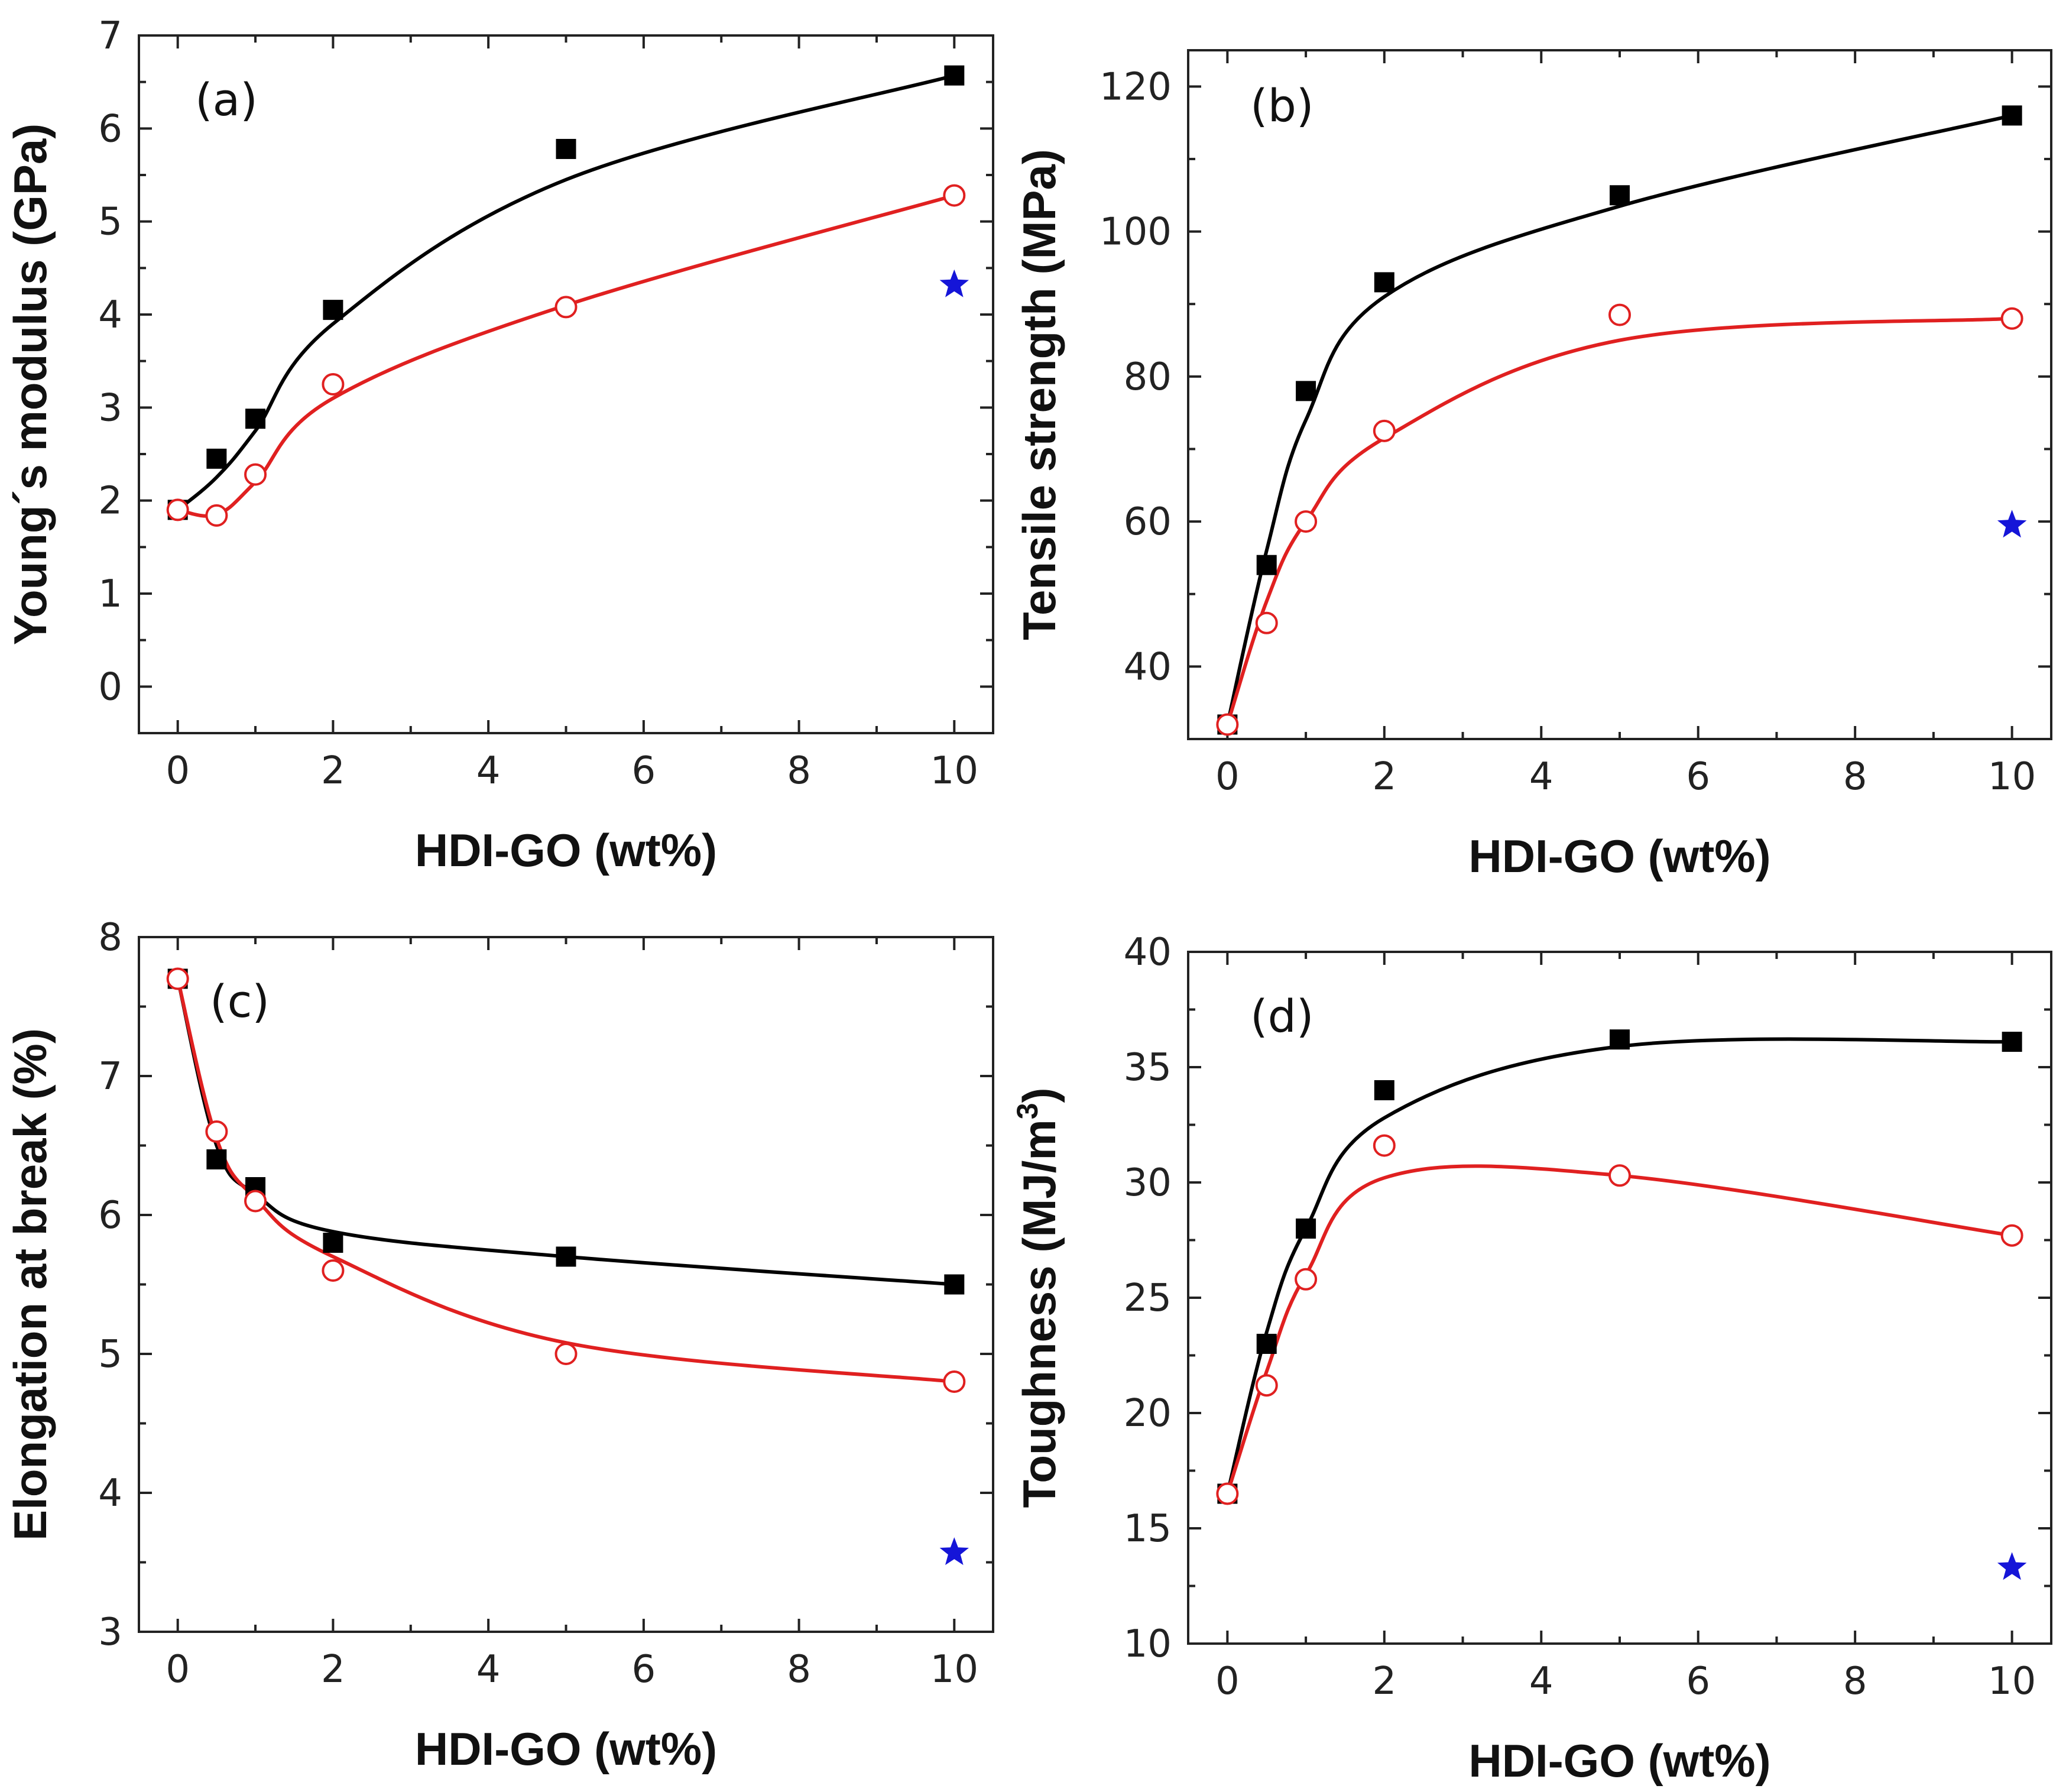 The image size is (2066, 1792). What do you see at coordinates (1038, 1297) in the screenshot?
I see `y-axis-title: Toughness (MJ/m3)` at bounding box center [1038, 1297].